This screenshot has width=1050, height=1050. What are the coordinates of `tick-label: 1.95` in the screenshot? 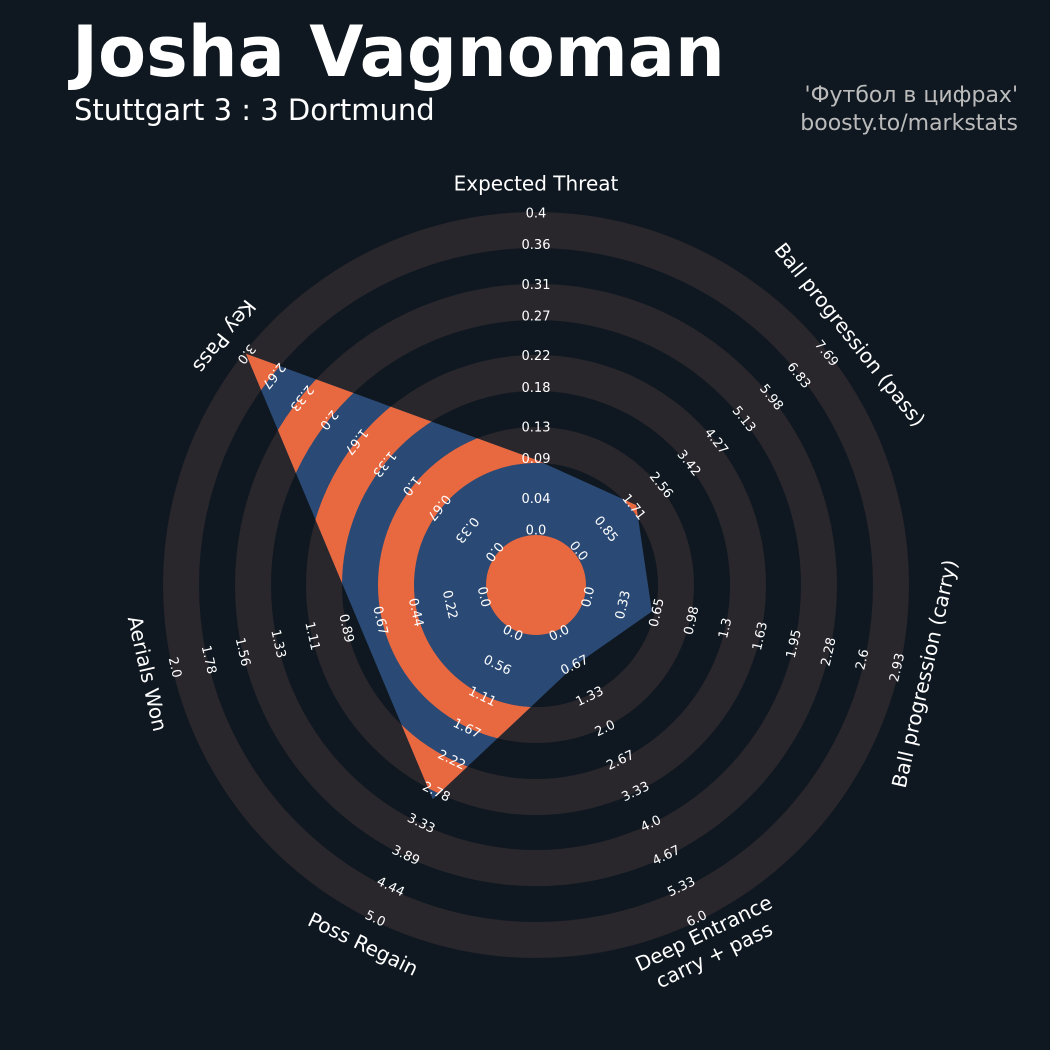 It's located at (794, 644).